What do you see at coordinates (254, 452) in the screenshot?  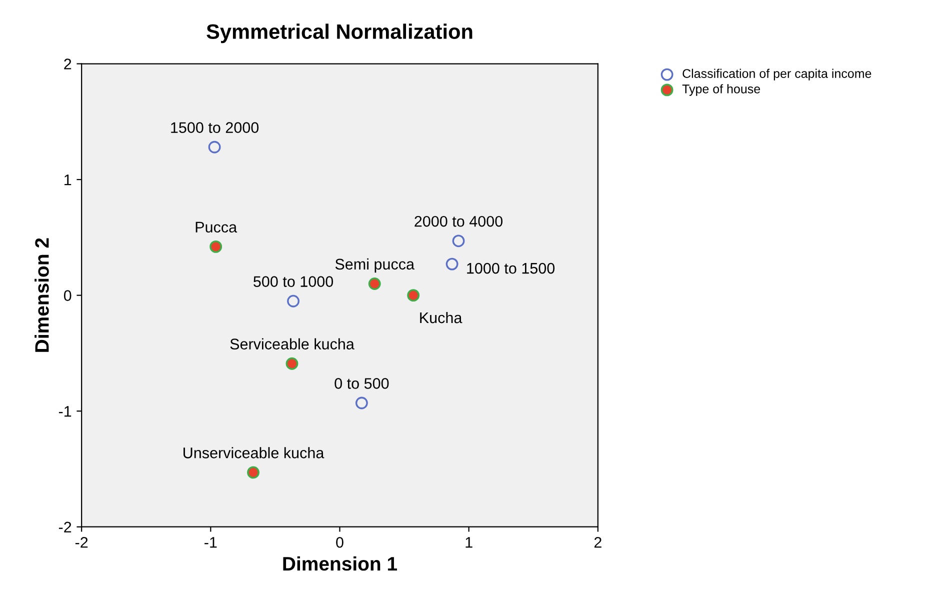 I see `annotation: Unserviceable kucha` at bounding box center [254, 452].